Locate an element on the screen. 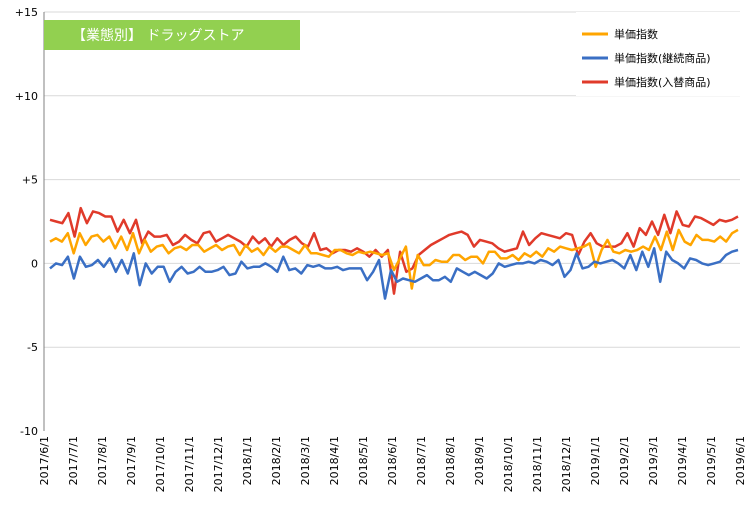 The height and width of the screenshot is (510, 745). x-tick-label: 2018/4/1 is located at coordinates (334, 460).